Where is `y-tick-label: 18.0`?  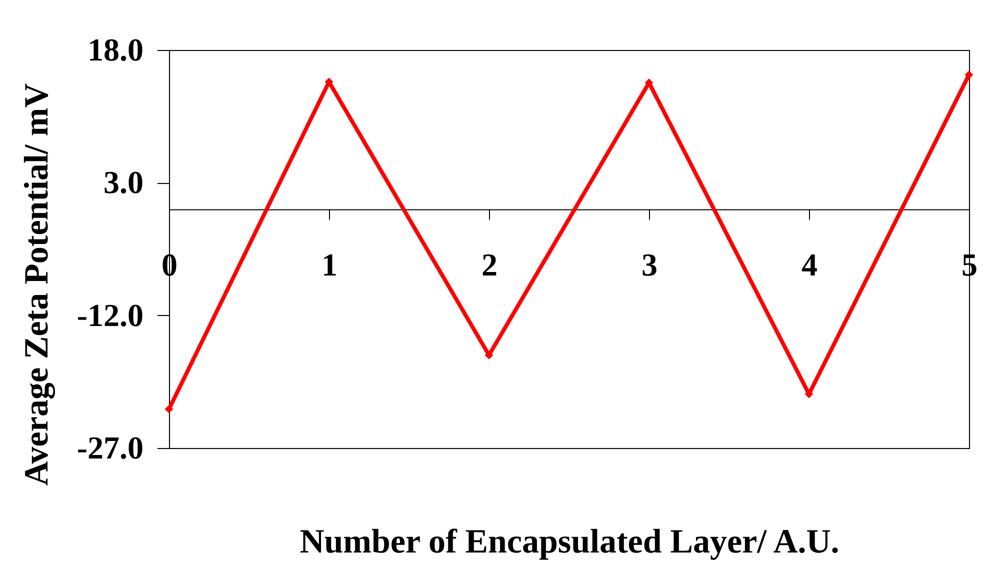
y-tick-label: 18.0 is located at coordinates (116, 50).